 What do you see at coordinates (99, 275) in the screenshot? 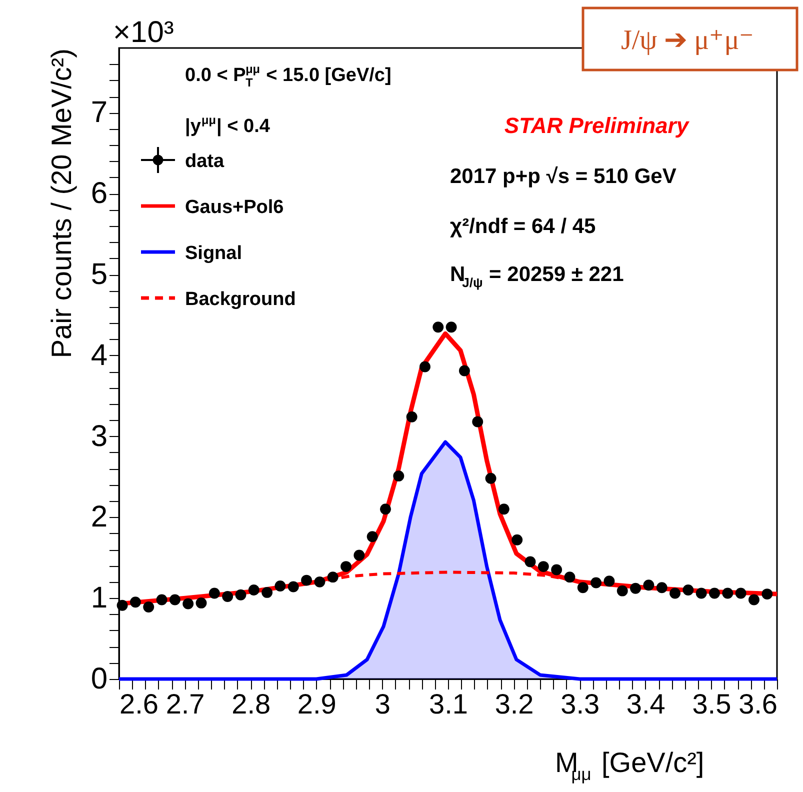
I see `y-tick-label: 5` at bounding box center [99, 275].